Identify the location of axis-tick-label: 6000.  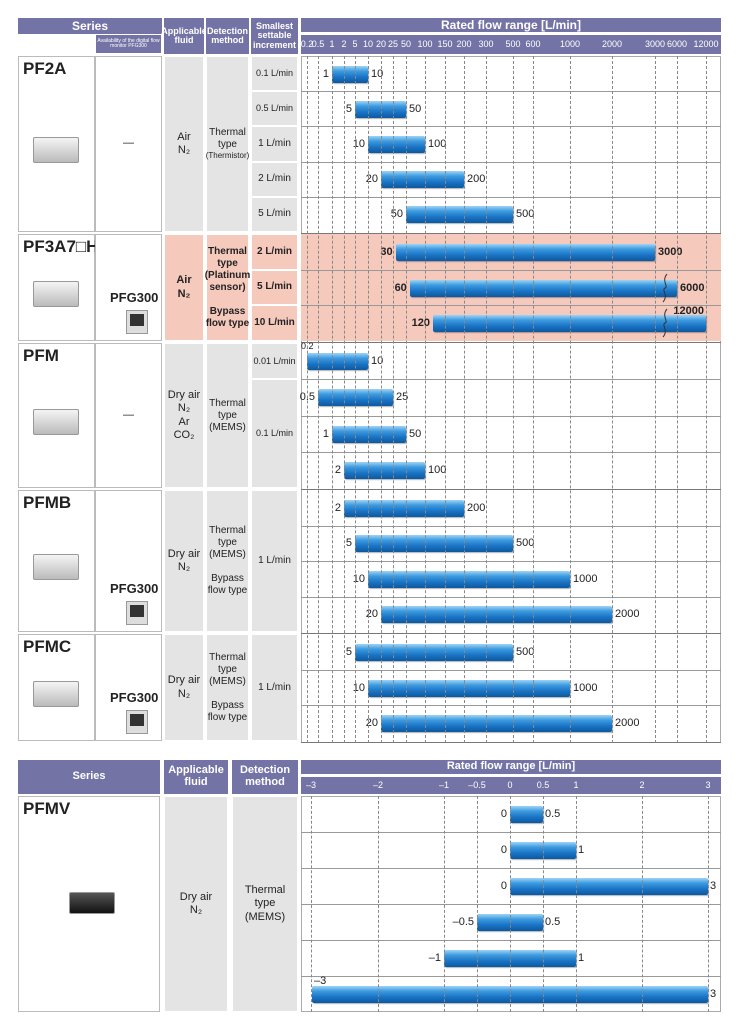
(677, 44).